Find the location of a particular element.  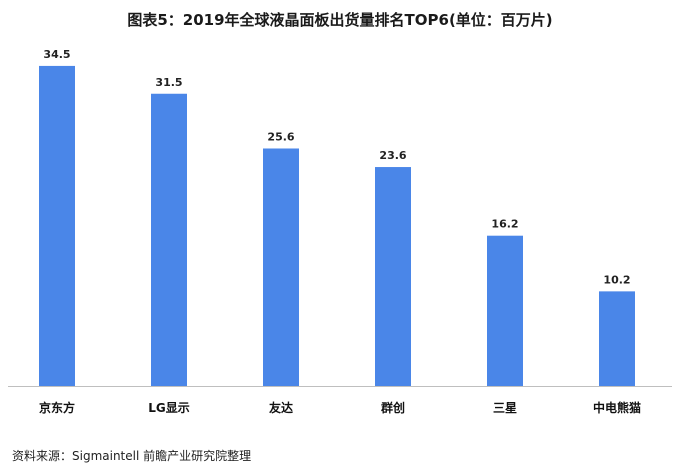

data-label-4: 16.2 is located at coordinates (504, 224).